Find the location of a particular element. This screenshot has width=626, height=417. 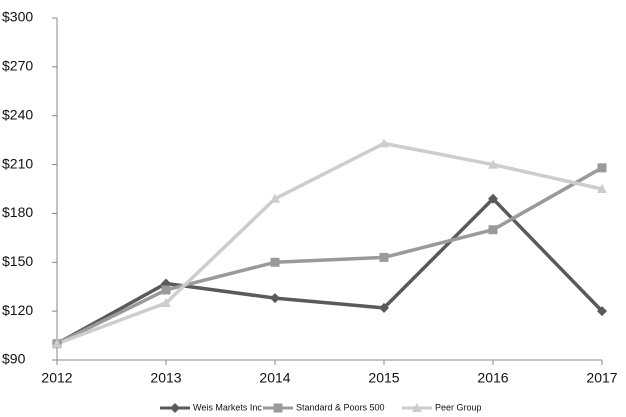

legend-label: Standard & Poors 500 is located at coordinates (340, 407).